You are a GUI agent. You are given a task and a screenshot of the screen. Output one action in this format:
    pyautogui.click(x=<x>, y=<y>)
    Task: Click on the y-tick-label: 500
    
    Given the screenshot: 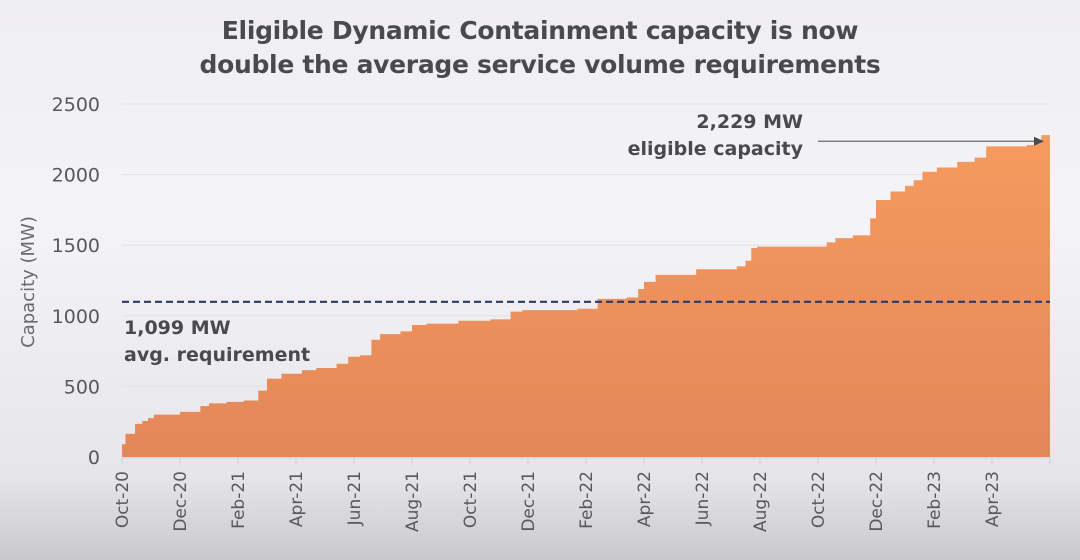 What is the action you would take?
    pyautogui.click(x=82, y=387)
    